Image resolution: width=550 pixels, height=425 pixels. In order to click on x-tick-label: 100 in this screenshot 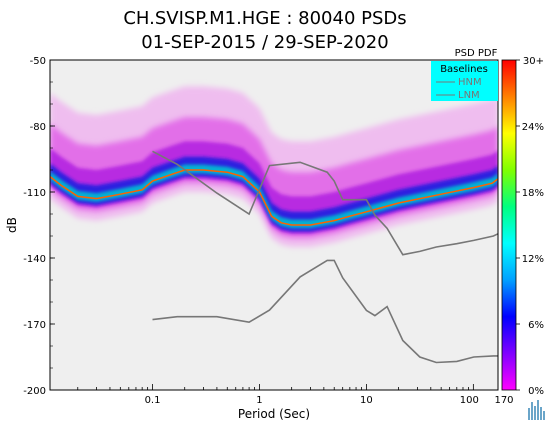, I will do `click(469, 400)`.